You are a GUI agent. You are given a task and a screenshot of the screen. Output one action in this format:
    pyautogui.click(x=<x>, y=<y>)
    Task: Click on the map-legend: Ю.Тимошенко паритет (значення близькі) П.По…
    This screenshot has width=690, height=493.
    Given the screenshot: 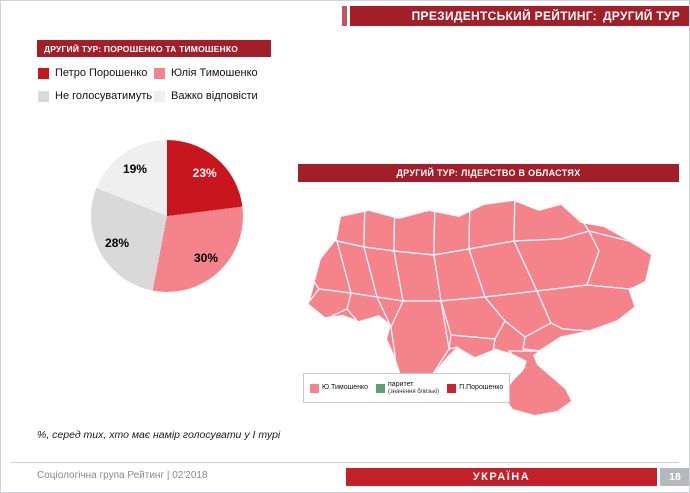 What is the action you would take?
    pyautogui.click(x=407, y=388)
    